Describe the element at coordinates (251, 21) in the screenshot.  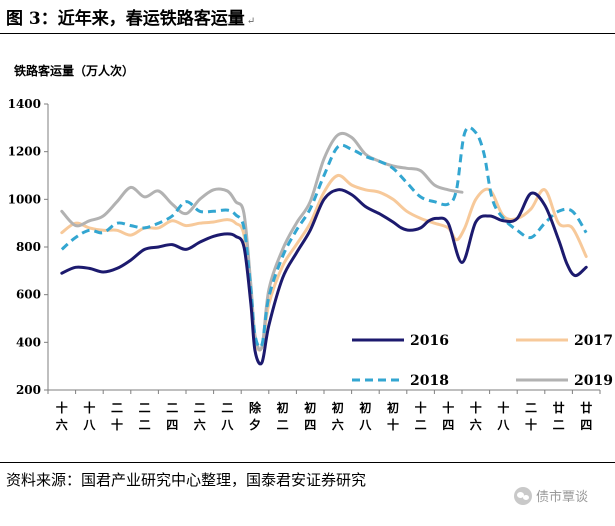
I see `paragraph-mark-icon: ↵` at that location.